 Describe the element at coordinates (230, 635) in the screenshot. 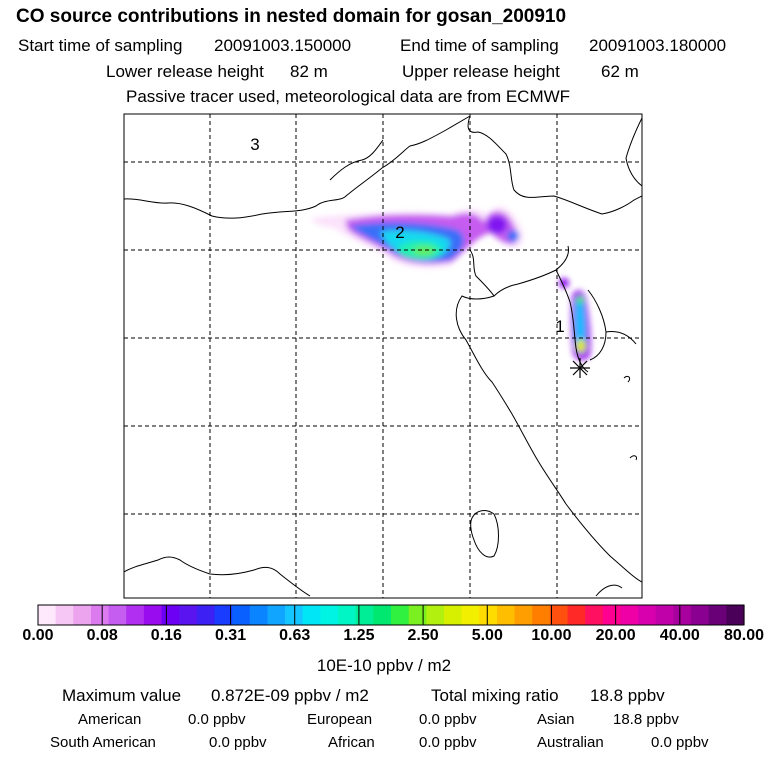

I see `colorbar-tick-label: 0.31` at that location.